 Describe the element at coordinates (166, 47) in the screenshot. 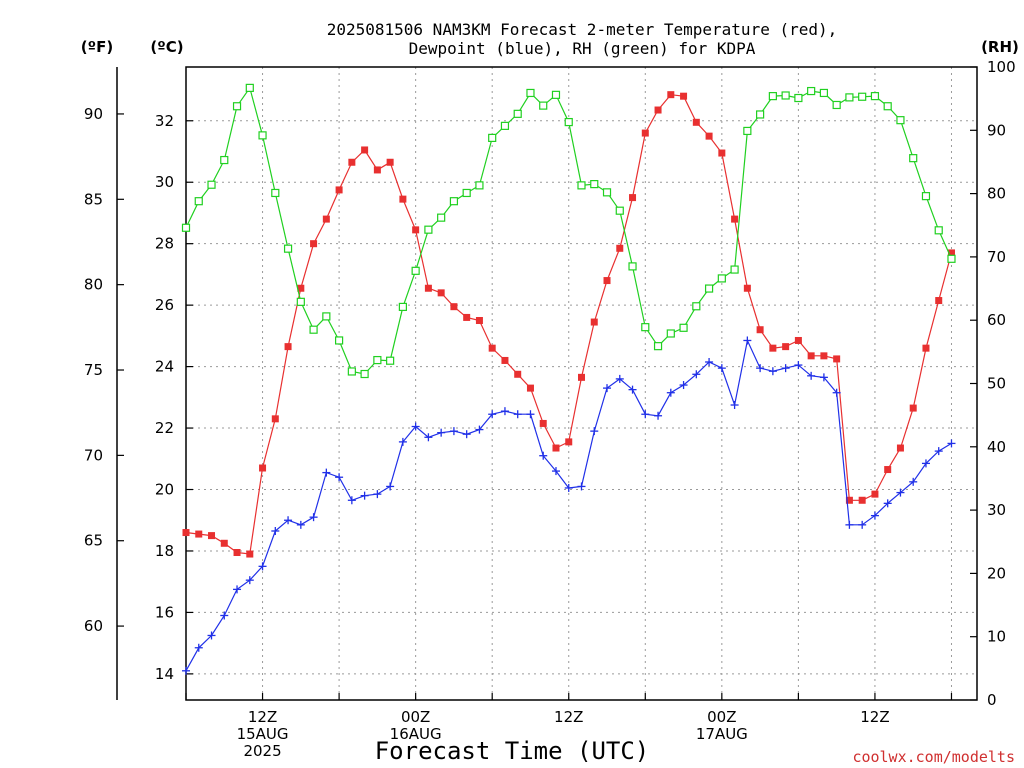

I see `celsius-unit-label: (ºC)` at that location.